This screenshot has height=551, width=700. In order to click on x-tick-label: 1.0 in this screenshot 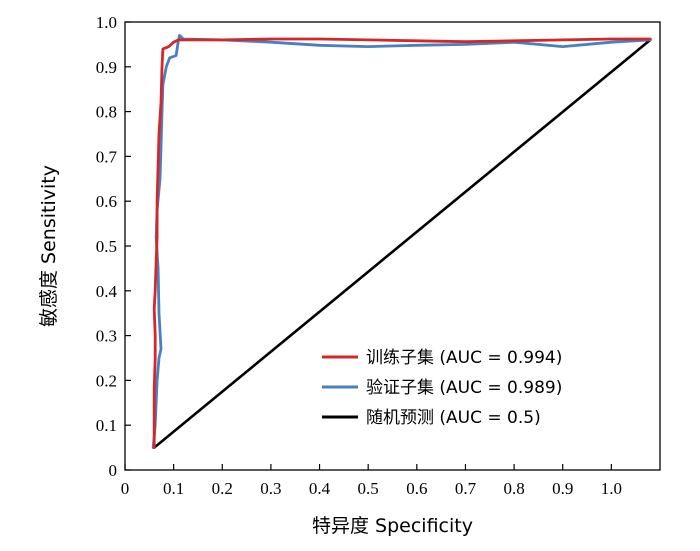, I will do `click(611, 488)`.